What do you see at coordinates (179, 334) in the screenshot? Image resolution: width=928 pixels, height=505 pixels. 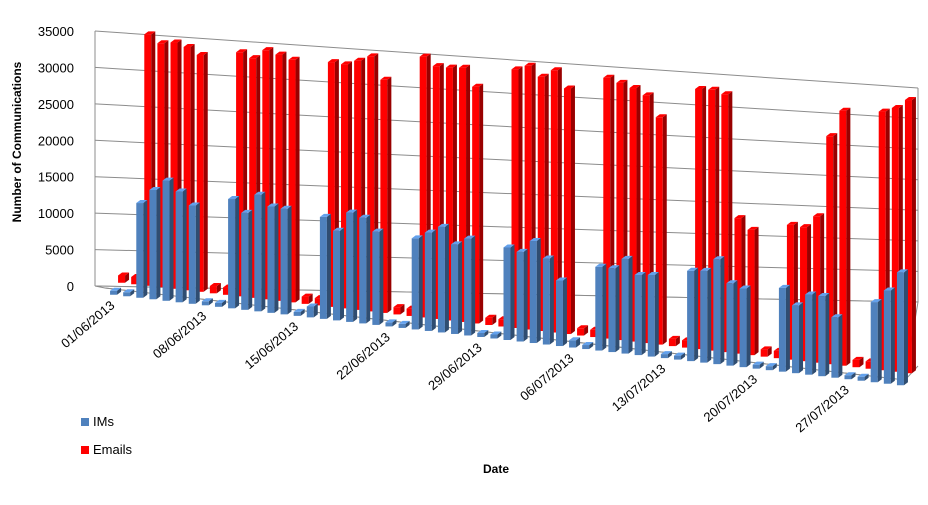 I see `x-tick-label: 08/06/2013` at bounding box center [179, 334].